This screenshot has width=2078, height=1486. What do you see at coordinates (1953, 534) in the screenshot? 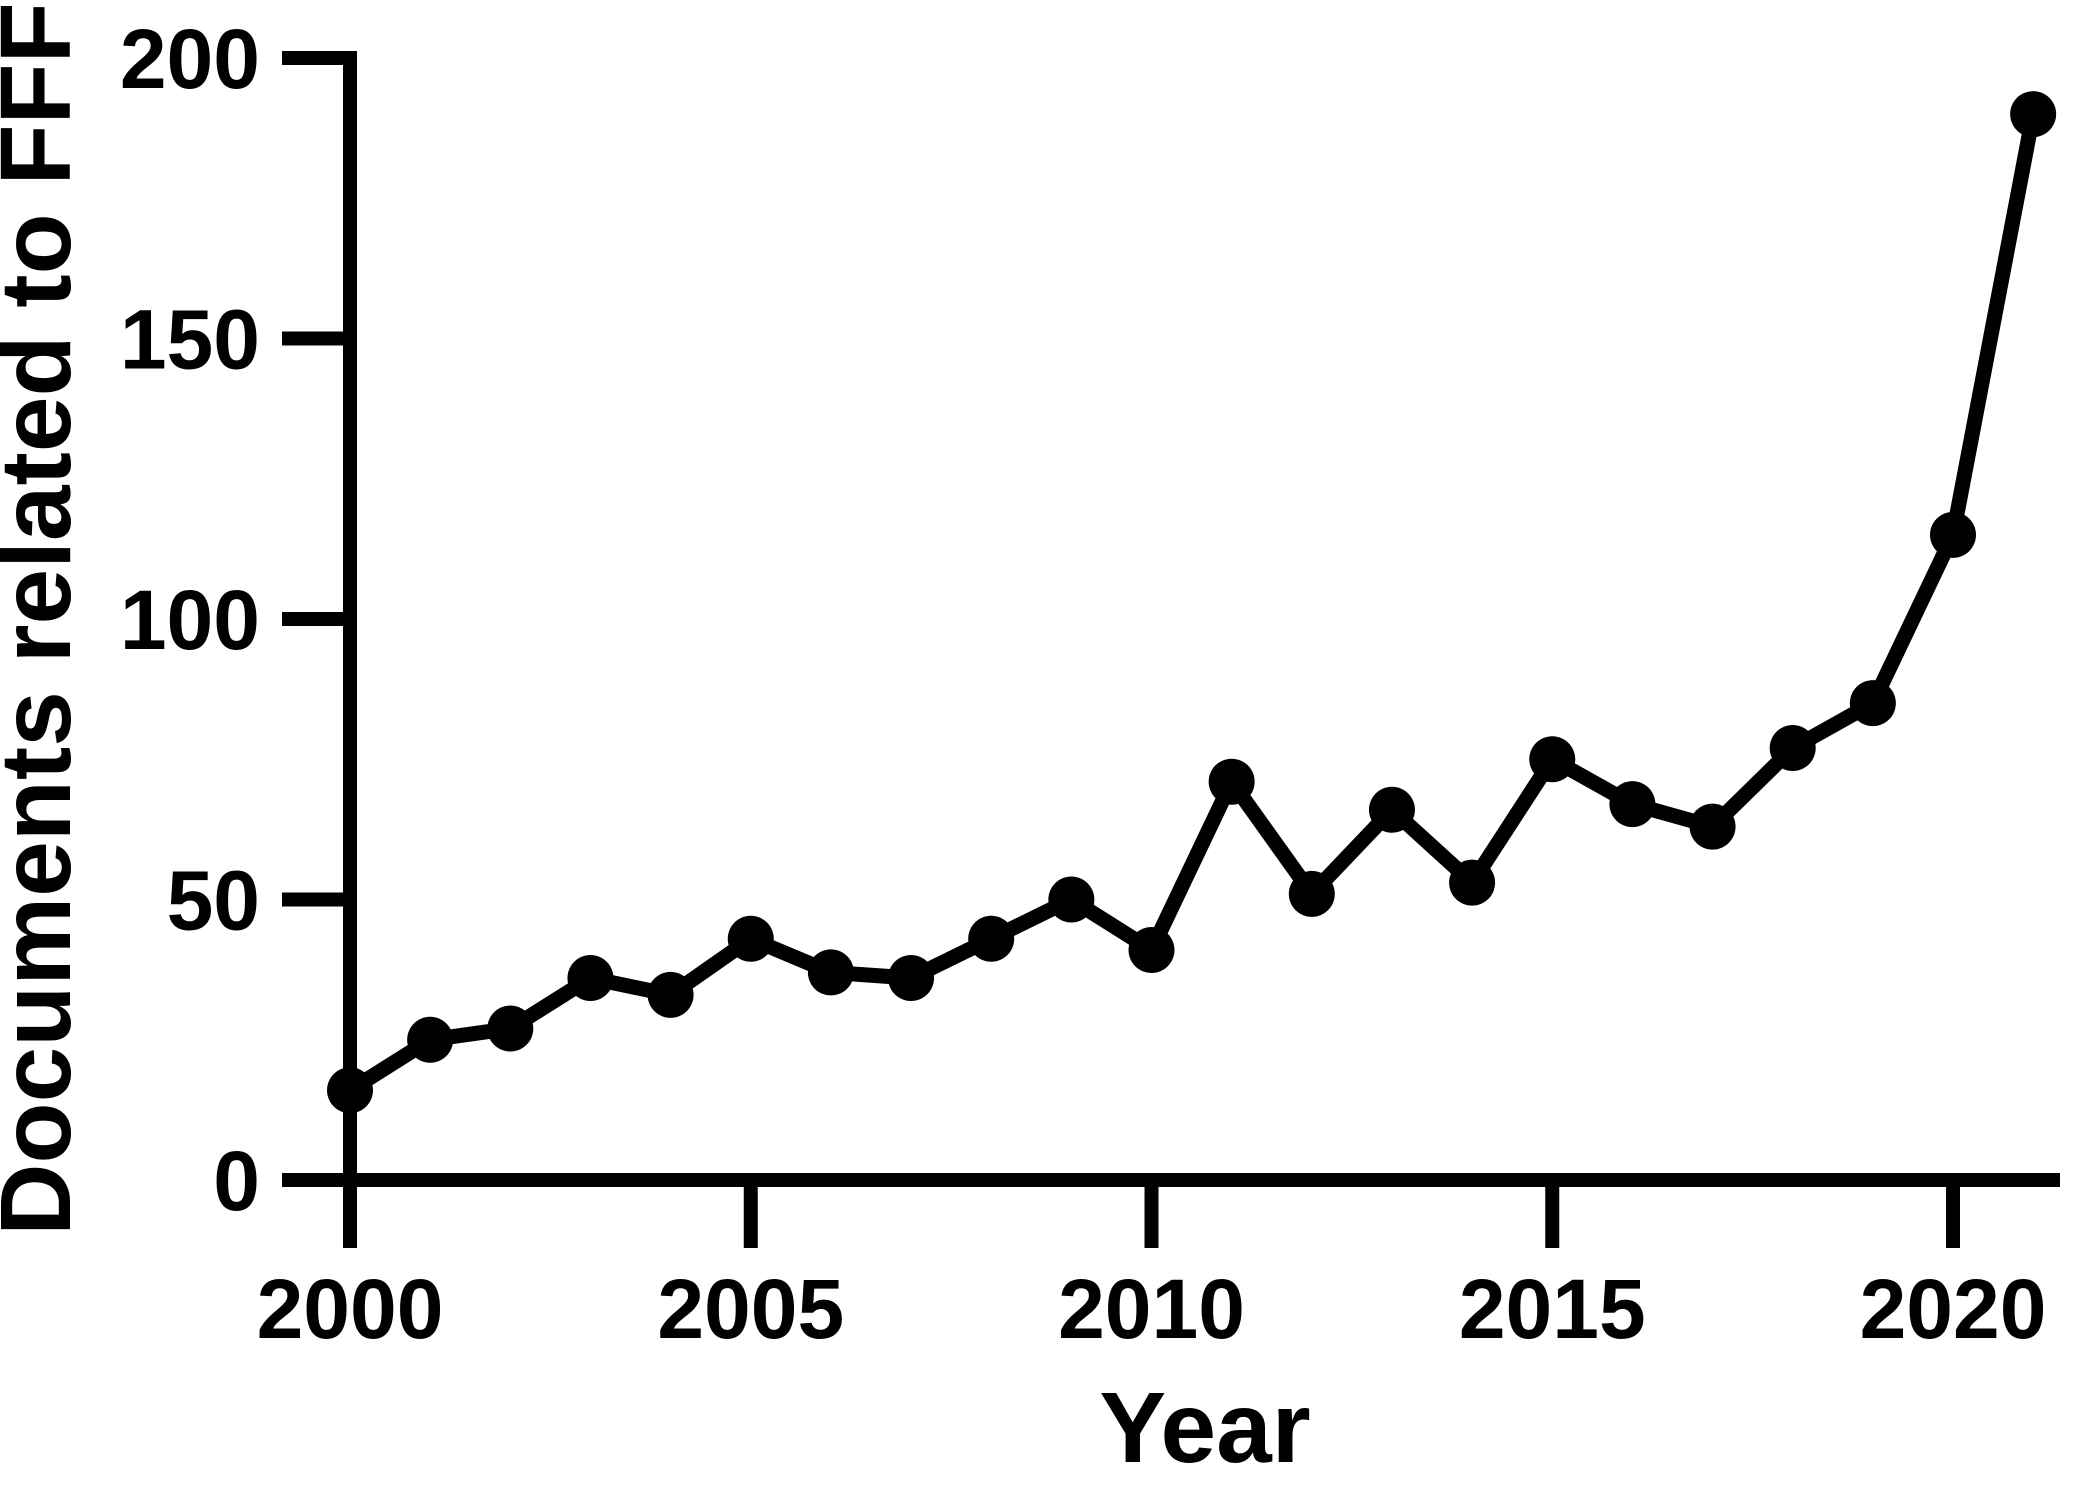
I see `data-point-2020` at bounding box center [1953, 534].